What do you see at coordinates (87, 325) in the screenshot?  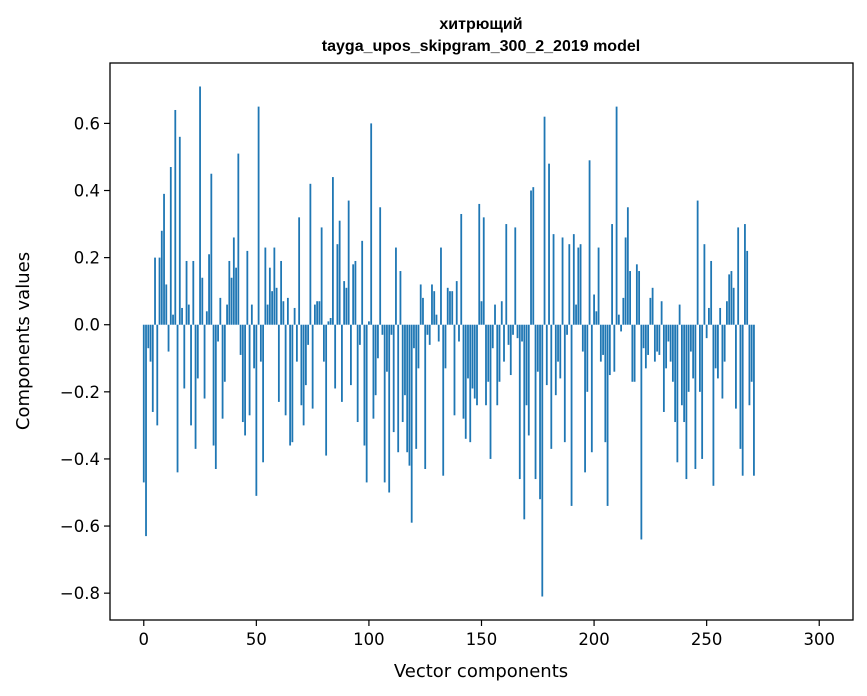 I see `y-tick-label: 0.0` at bounding box center [87, 325].